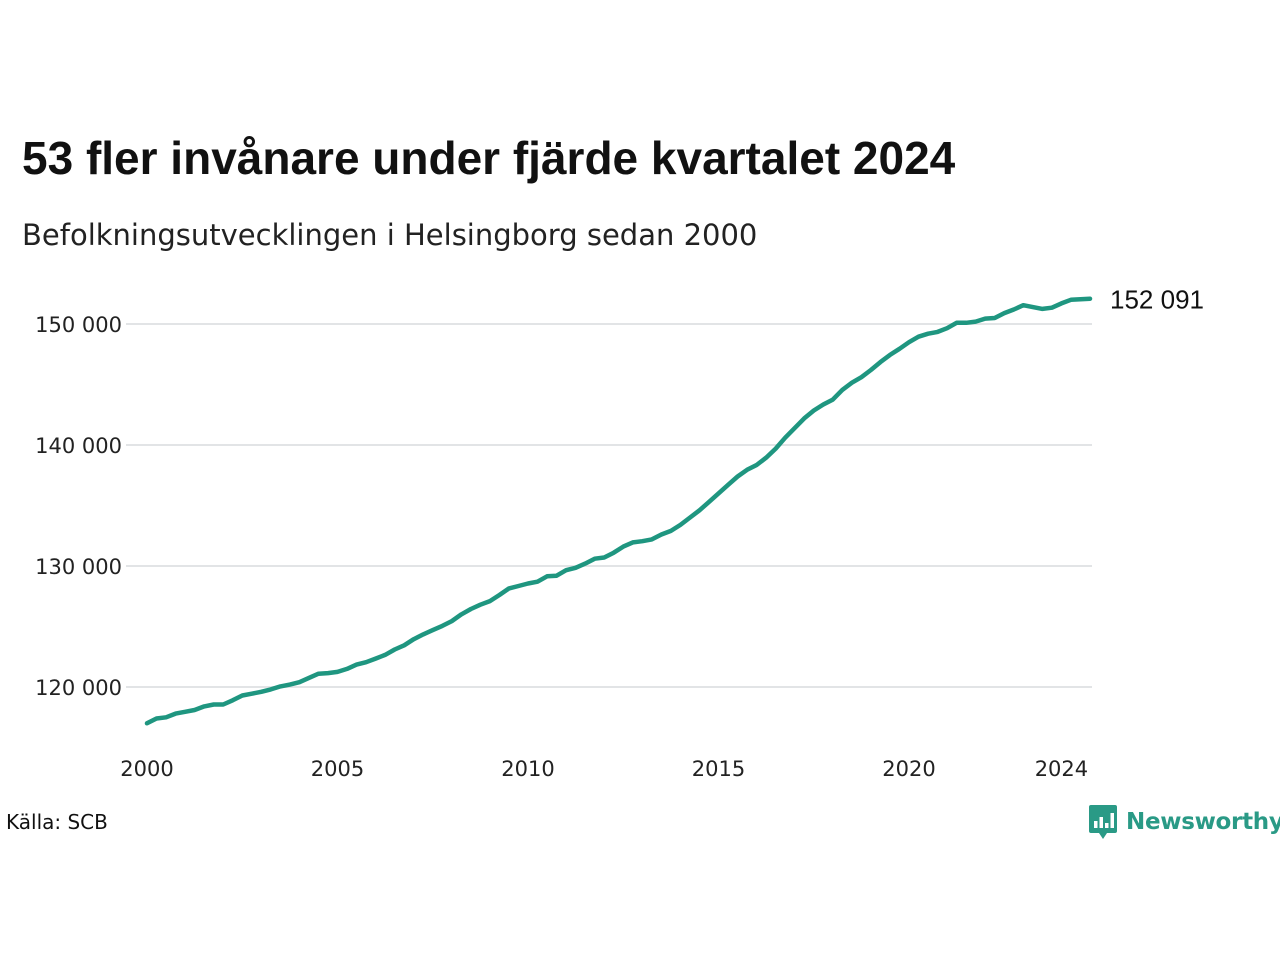 This screenshot has height=960, width=1280. I want to click on x-tick-label: 2024, so click(1061, 769).